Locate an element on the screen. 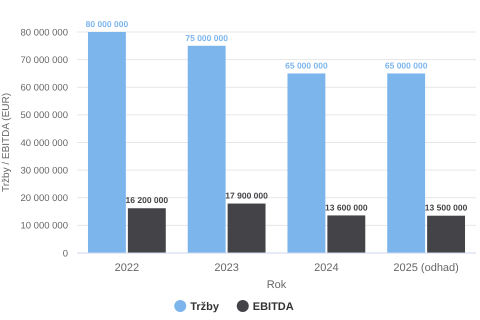 Image resolution: width=480 pixels, height=320 pixels. y-tick-label: 30 000 000 is located at coordinates (44, 170).